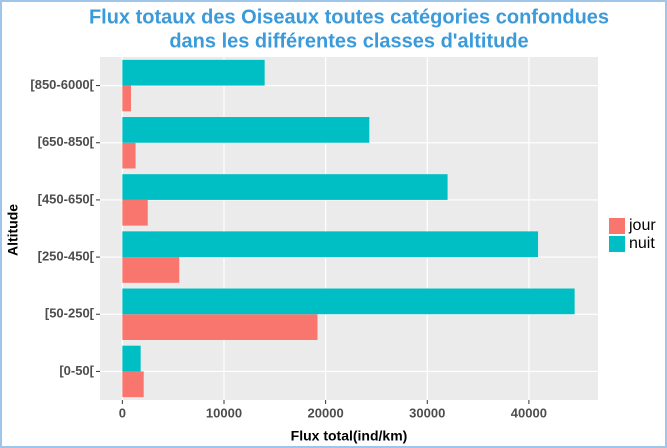  What do you see at coordinates (122, 412) in the screenshot?
I see `x-tick-label: 0` at bounding box center [122, 412].